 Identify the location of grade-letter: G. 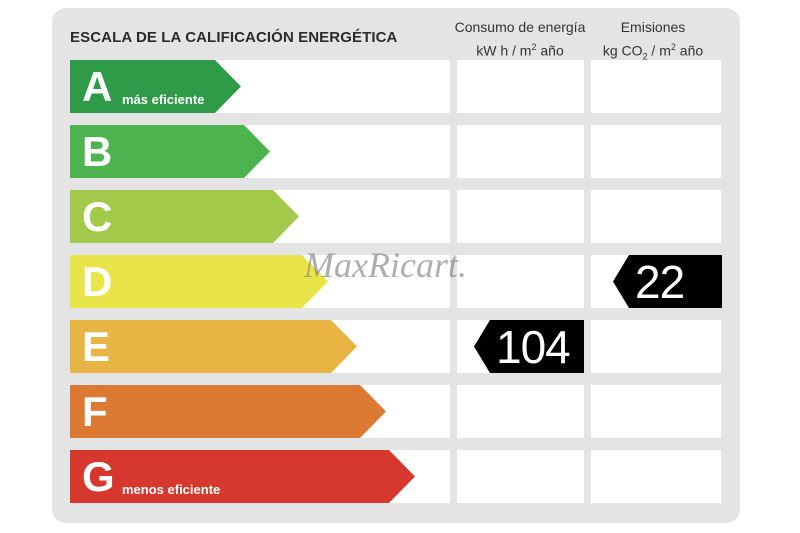
(98, 476).